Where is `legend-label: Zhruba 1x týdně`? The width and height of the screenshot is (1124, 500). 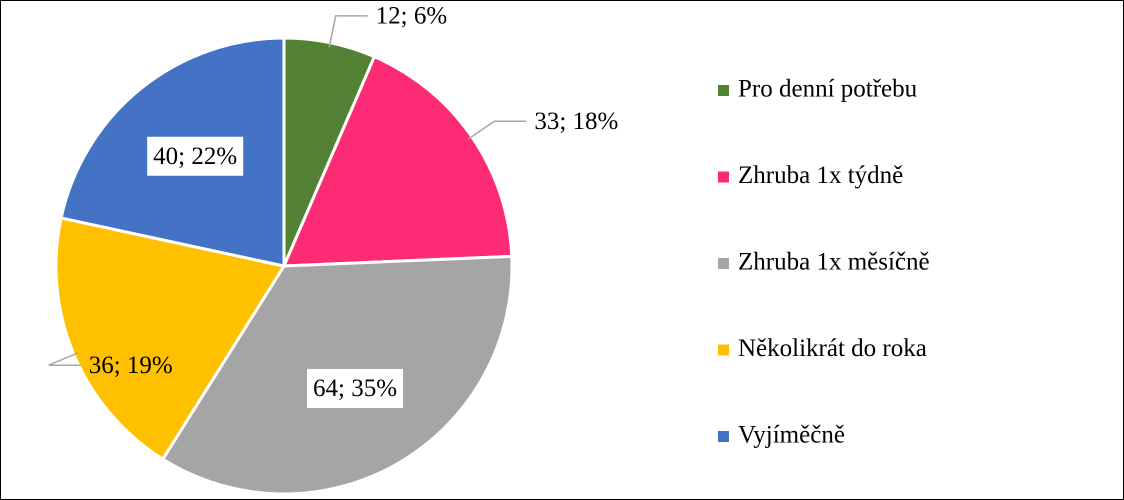 legend-label: Zhruba 1x týdně is located at coordinates (820, 175).